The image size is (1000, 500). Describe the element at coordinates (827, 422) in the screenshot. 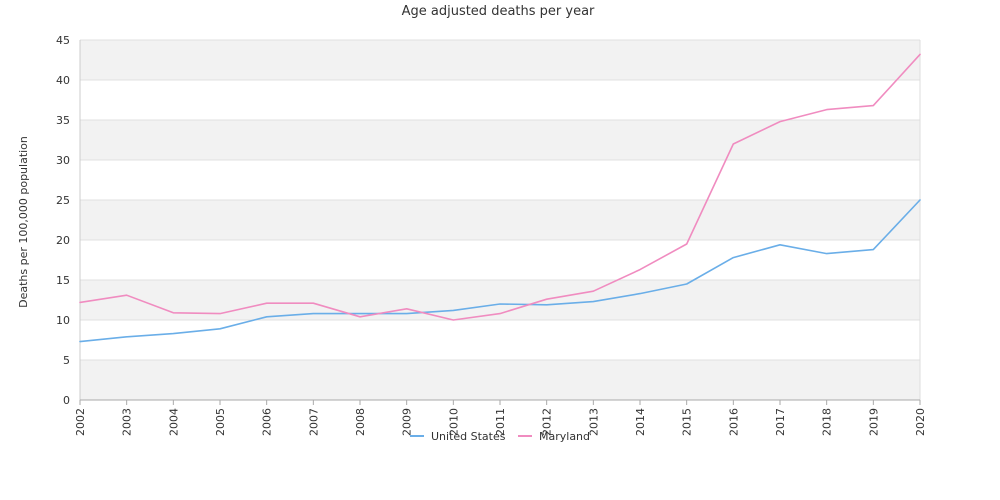

I see `x-tick-label: 2018` at that location.